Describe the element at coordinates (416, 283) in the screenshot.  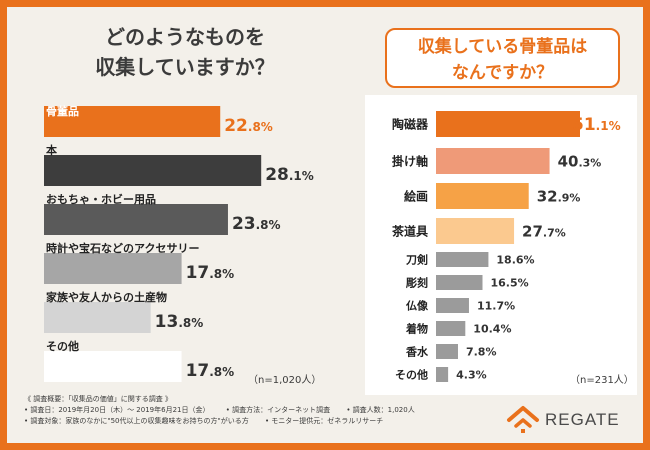
I see `right-category-label-5: 彫刻` at that location.